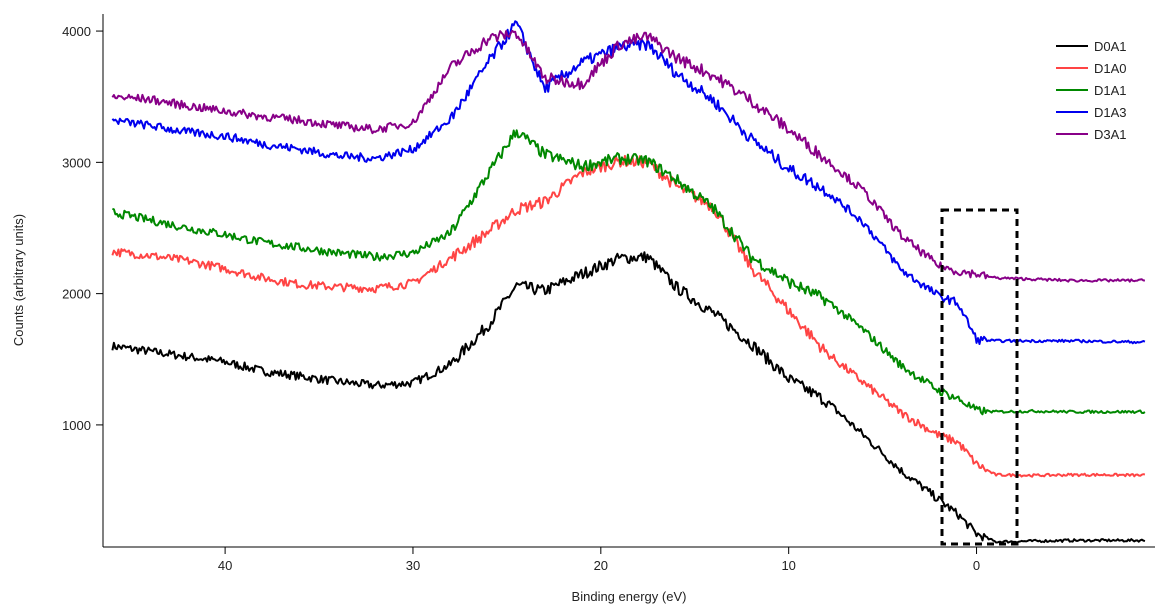  What do you see at coordinates (76, 162) in the screenshot?
I see `y-tick-label: 3000` at bounding box center [76, 162].